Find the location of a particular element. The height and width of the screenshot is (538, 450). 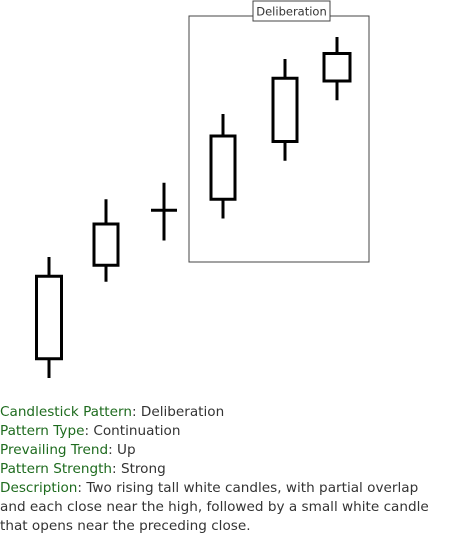

prevailing-trend-row: Prevailing Trend: Up is located at coordinates (68, 450).